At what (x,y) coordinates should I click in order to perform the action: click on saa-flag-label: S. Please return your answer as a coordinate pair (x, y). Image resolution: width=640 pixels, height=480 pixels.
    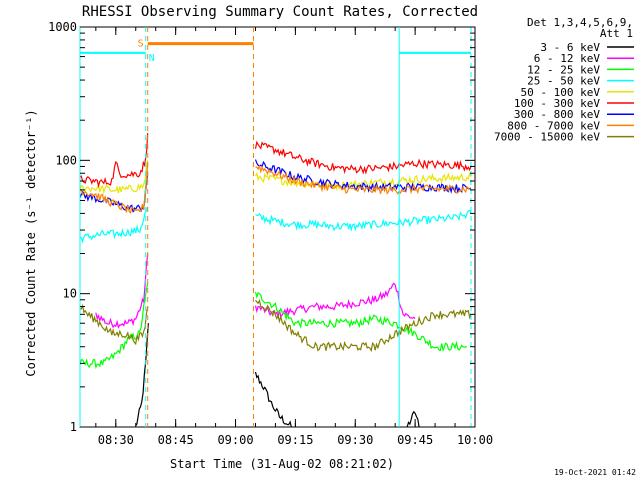
    Looking at the image, I should click on (141, 44).